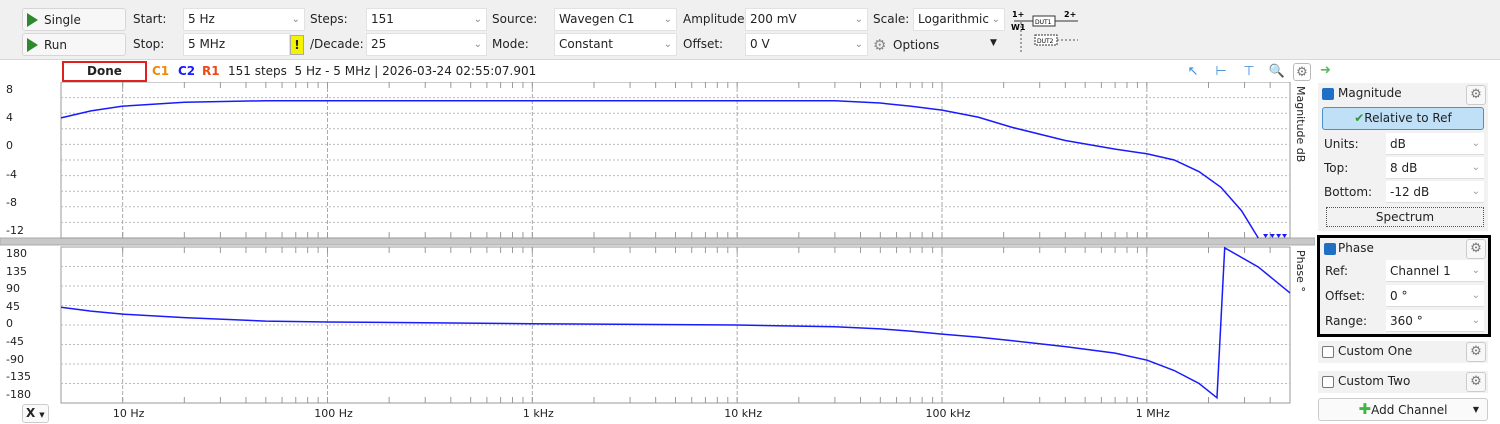 The image size is (1500, 424). I want to click on status-done: Done, so click(104, 71).